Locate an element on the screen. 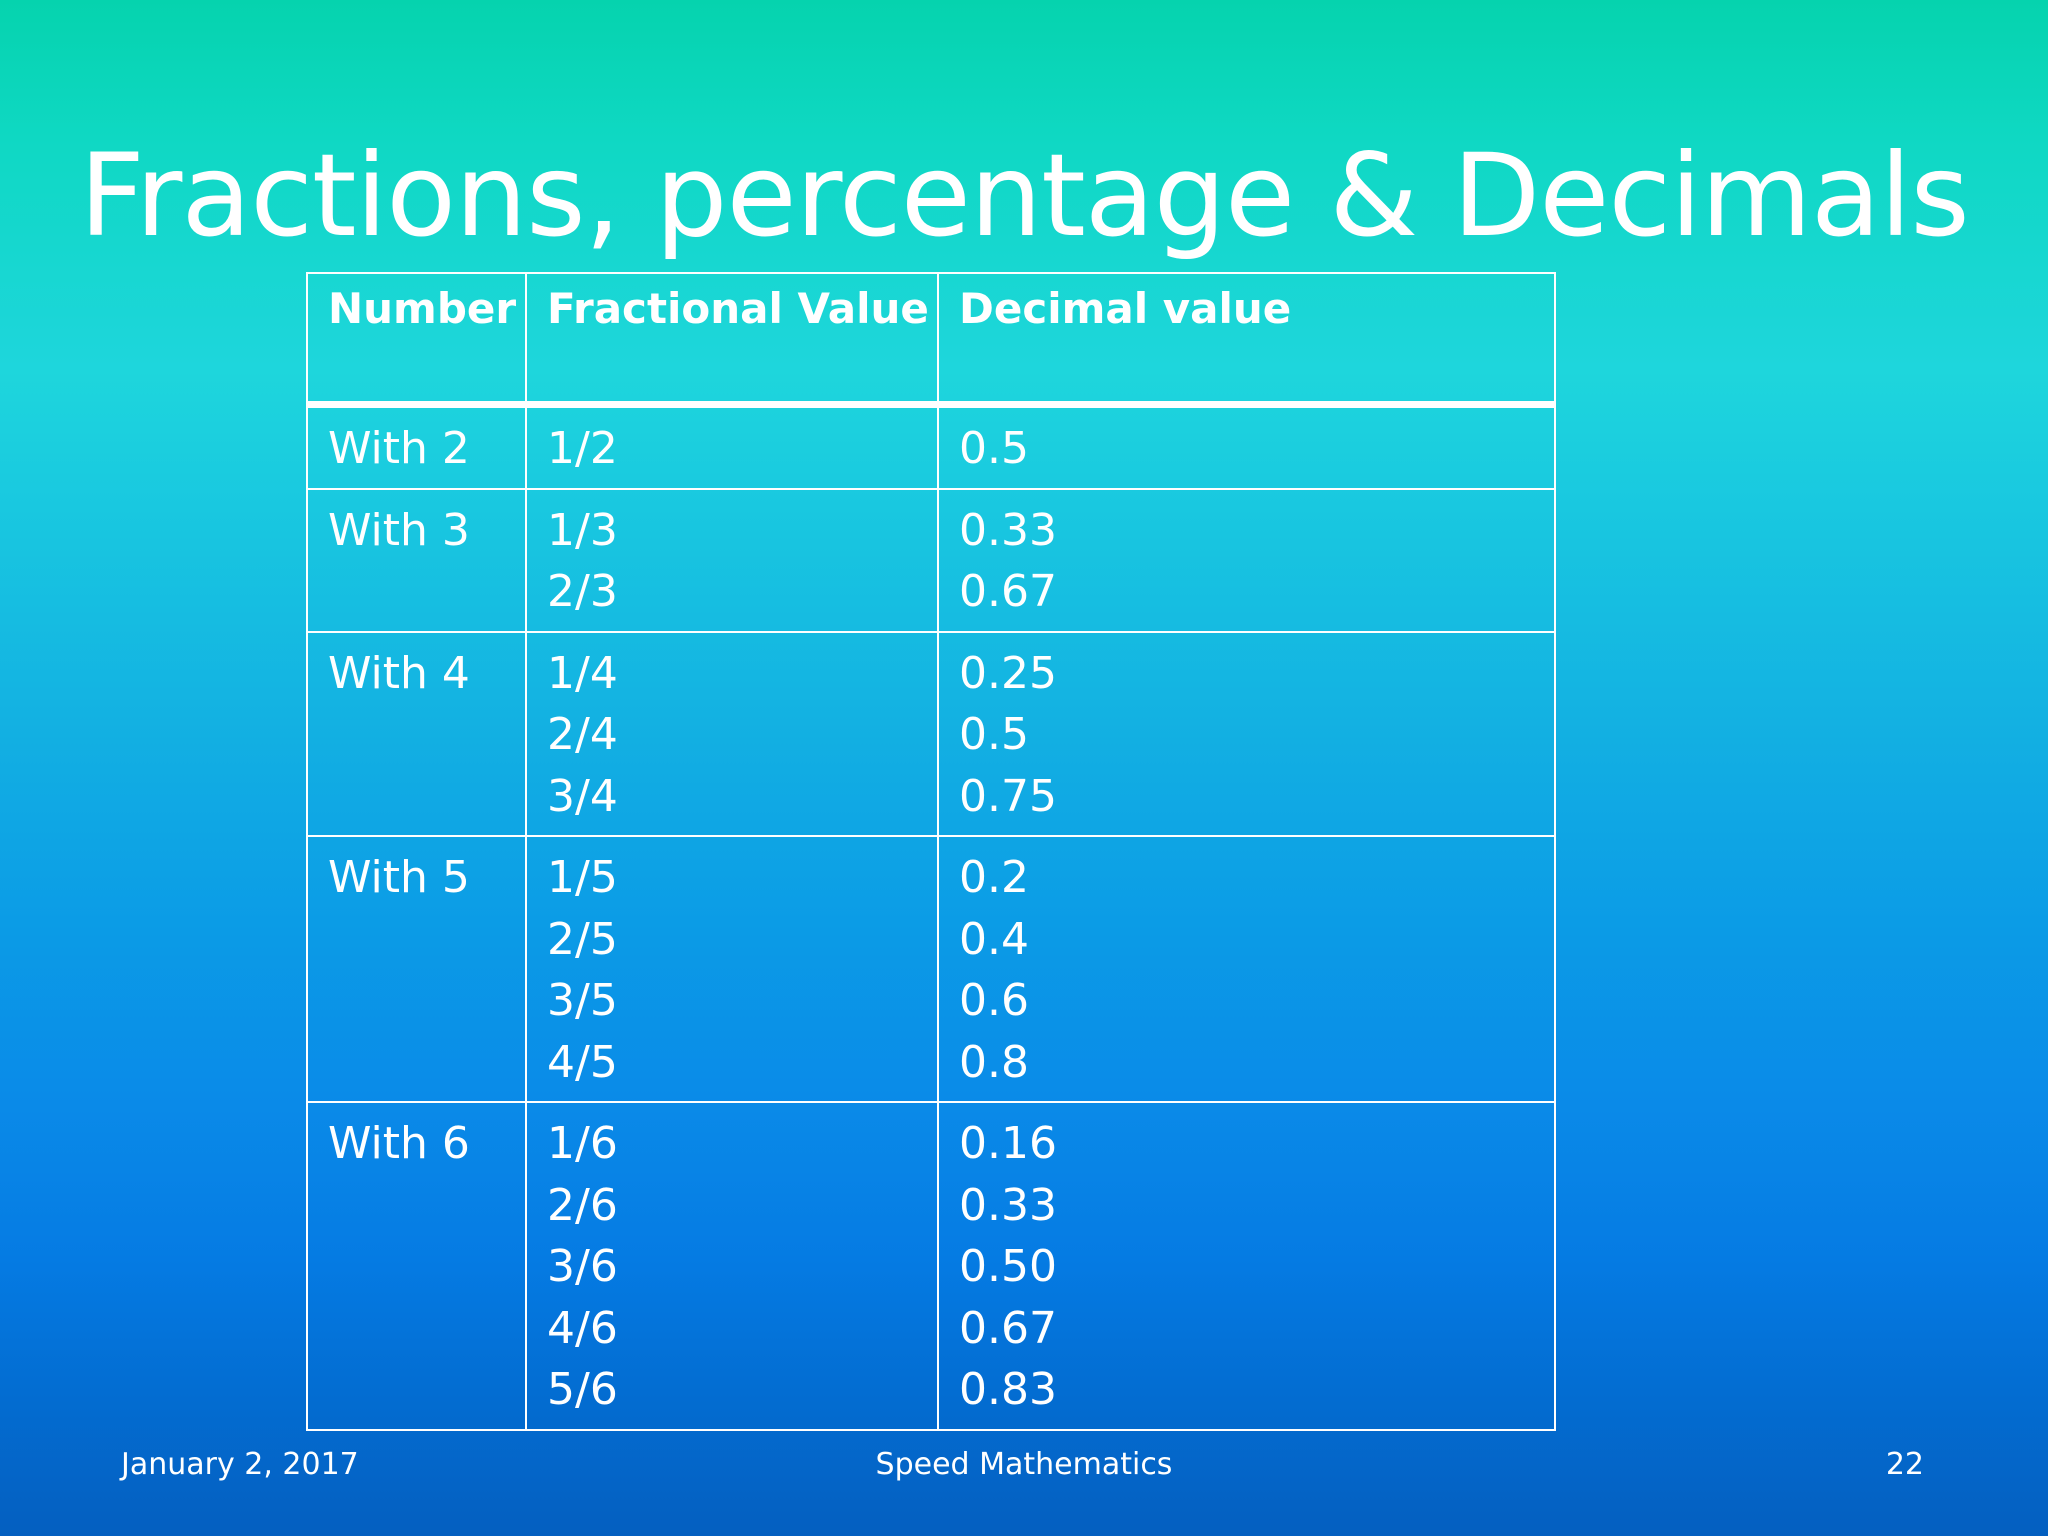 The height and width of the screenshot is (1536, 2048). fraction-value: 4/5 is located at coordinates (582, 1062).